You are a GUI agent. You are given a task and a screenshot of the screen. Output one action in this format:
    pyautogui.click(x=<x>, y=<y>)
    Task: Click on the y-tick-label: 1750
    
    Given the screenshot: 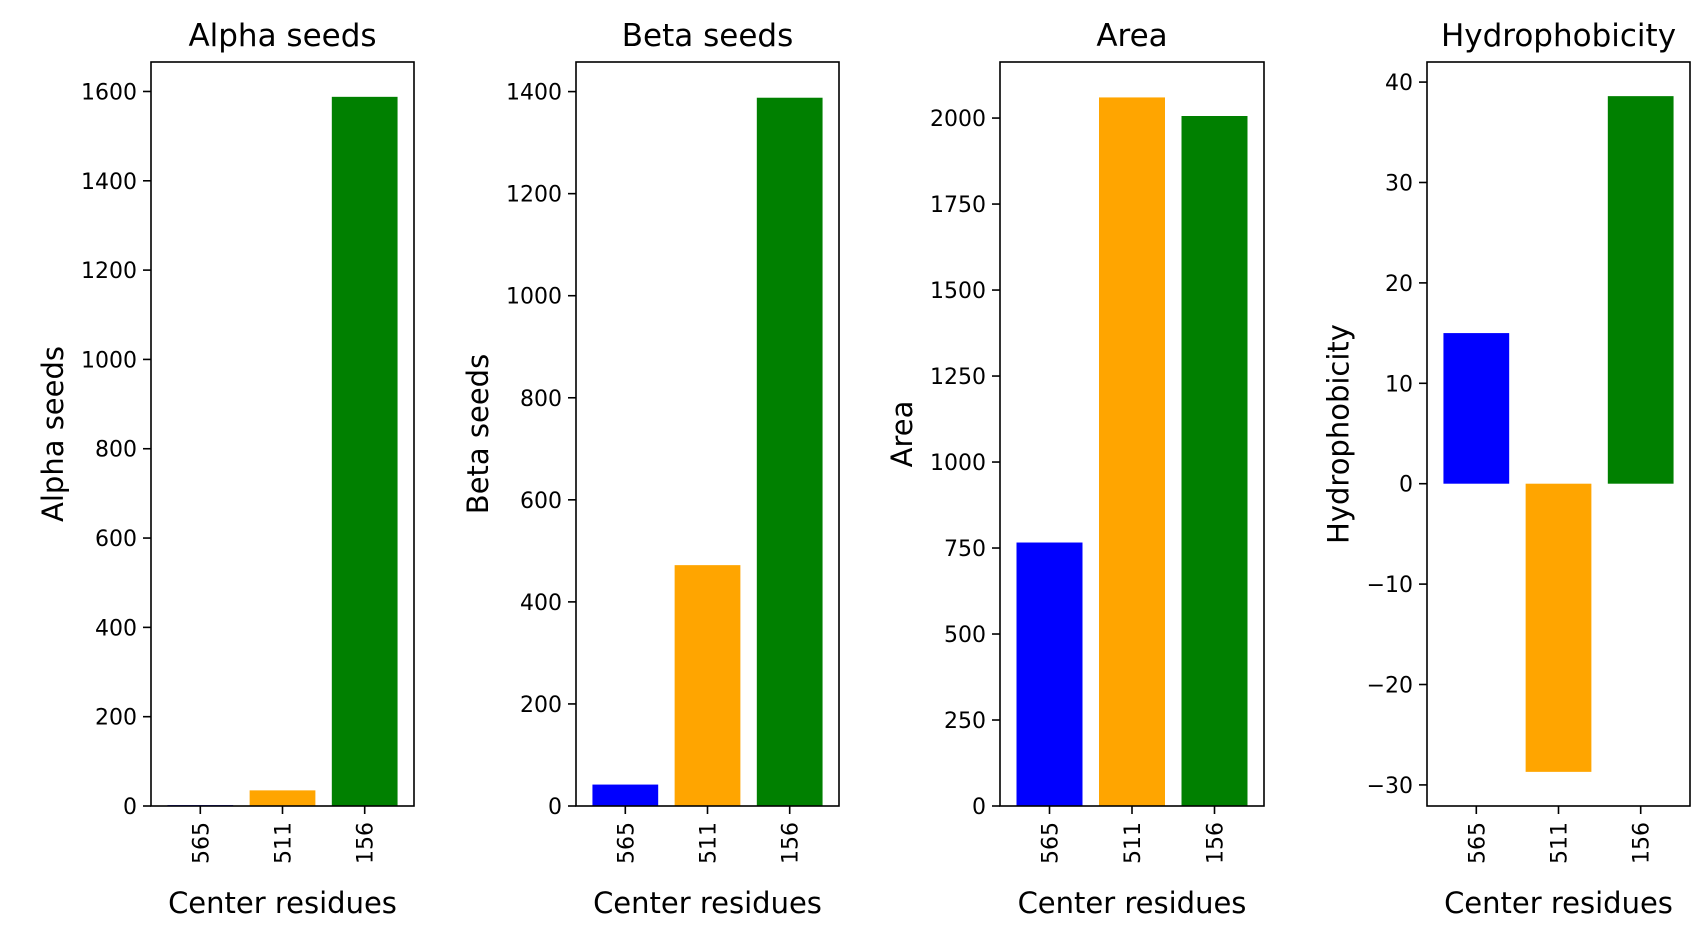 What is the action you would take?
    pyautogui.click(x=958, y=205)
    